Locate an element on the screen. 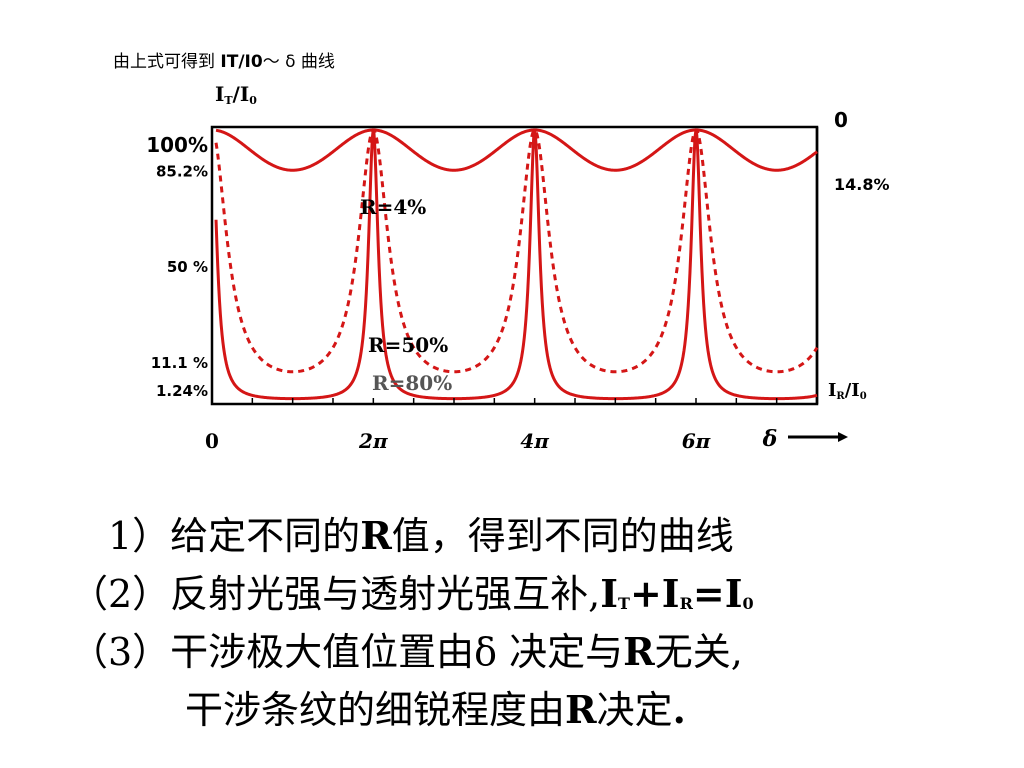  x-tick-label-0: 0 is located at coordinates (212, 441).